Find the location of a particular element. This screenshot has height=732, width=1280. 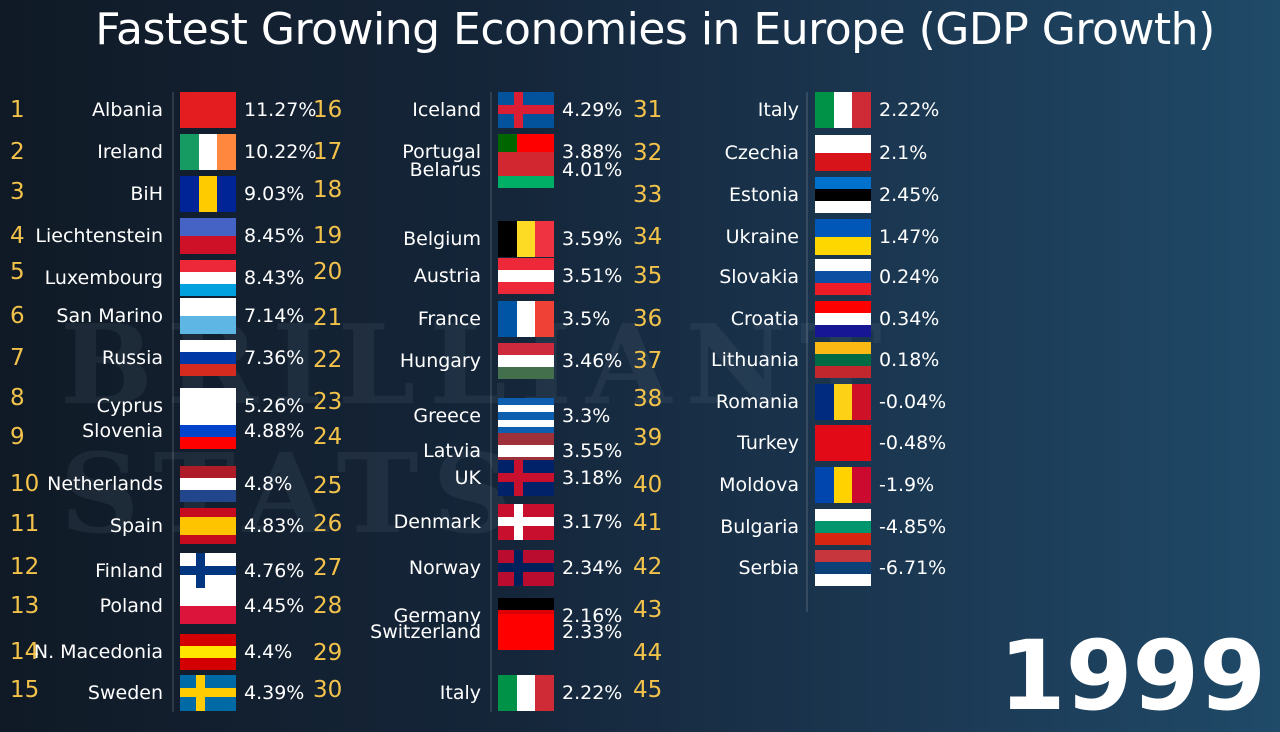

growth-value: 4.39% is located at coordinates (274, 693).